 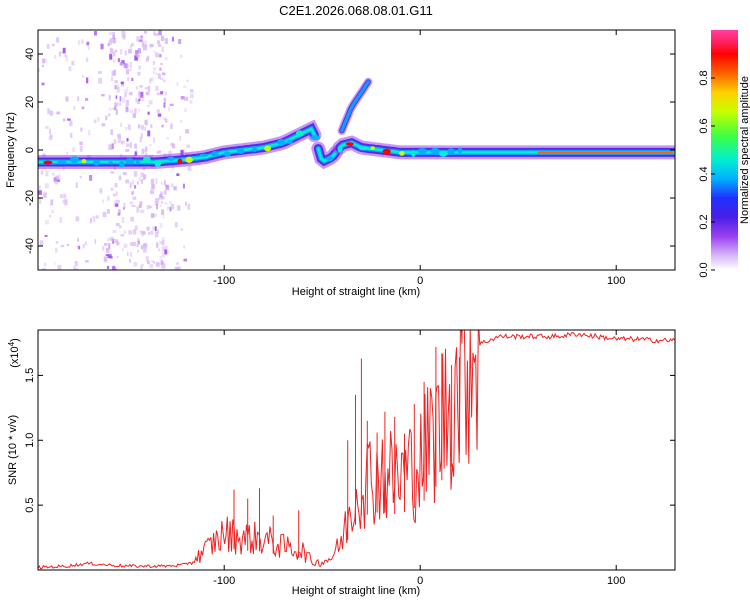 I want to click on track-mid-branch, so click(x=355, y=106).